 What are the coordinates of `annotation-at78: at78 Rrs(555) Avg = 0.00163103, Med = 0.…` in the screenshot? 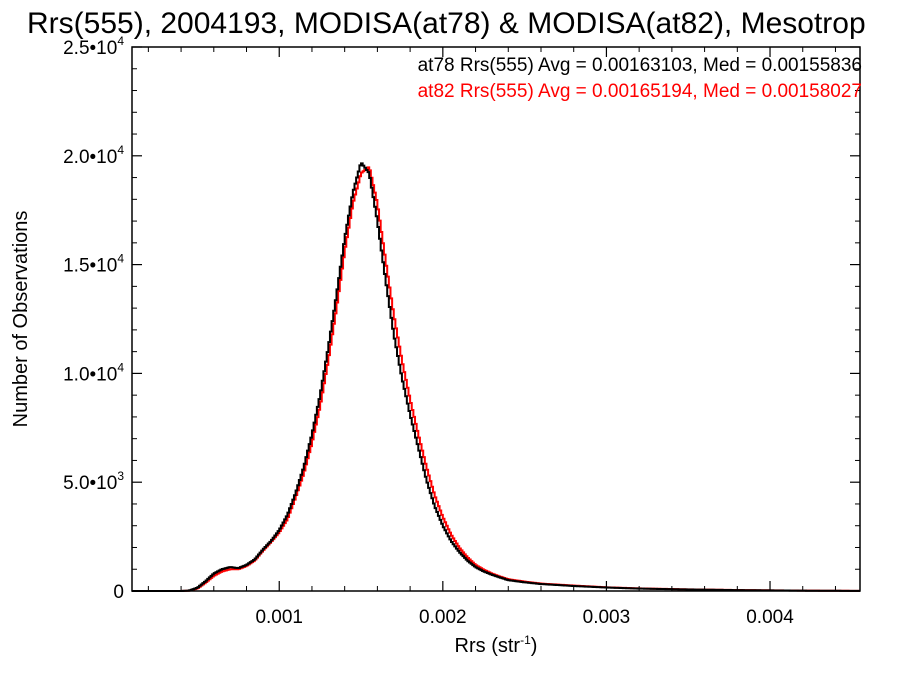 It's located at (640, 65).